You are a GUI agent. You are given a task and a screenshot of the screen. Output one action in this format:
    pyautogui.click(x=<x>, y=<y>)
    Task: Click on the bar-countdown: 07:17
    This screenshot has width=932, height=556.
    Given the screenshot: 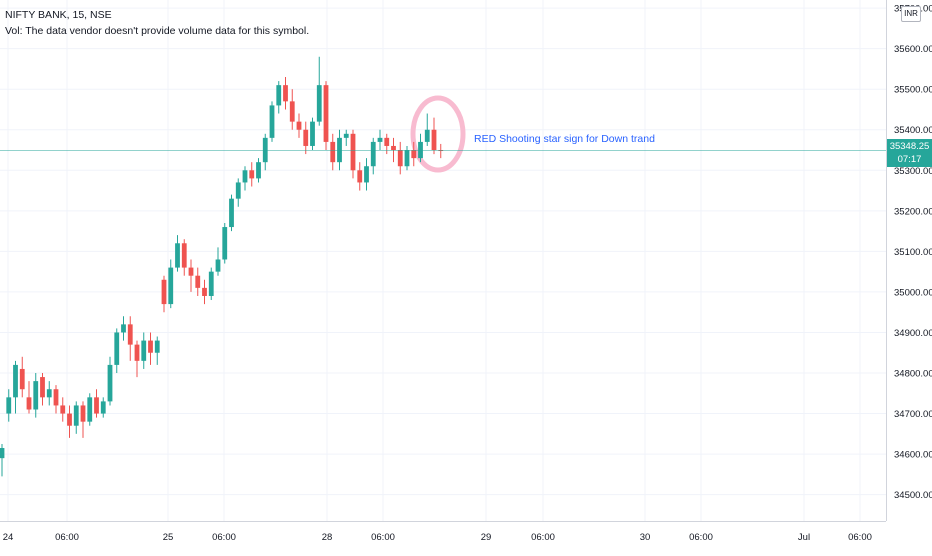 What is the action you would take?
    pyautogui.click(x=909, y=159)
    